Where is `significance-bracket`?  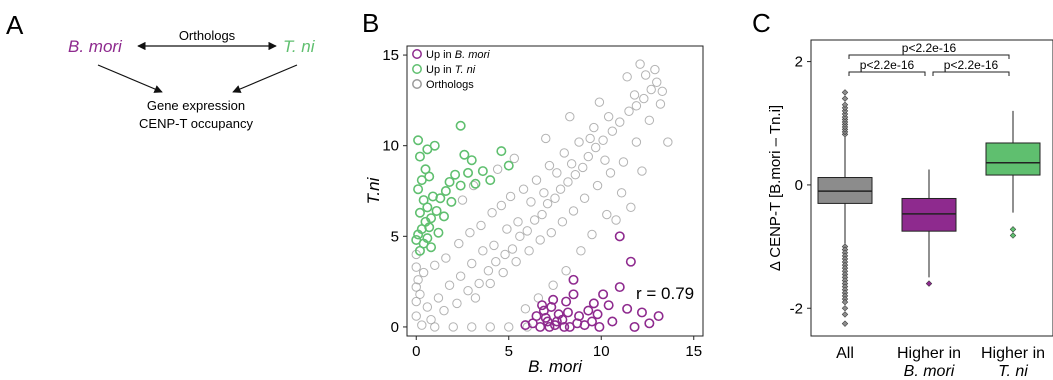 significance-bracket is located at coordinates (929, 56).